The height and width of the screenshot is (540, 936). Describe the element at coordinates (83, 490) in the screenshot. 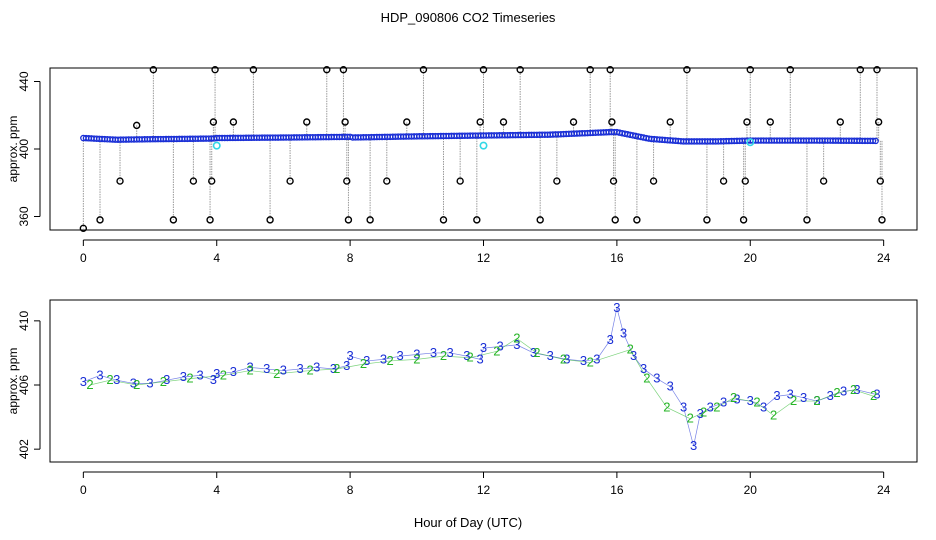

I see `x-tick-label-bottom: 0` at that location.